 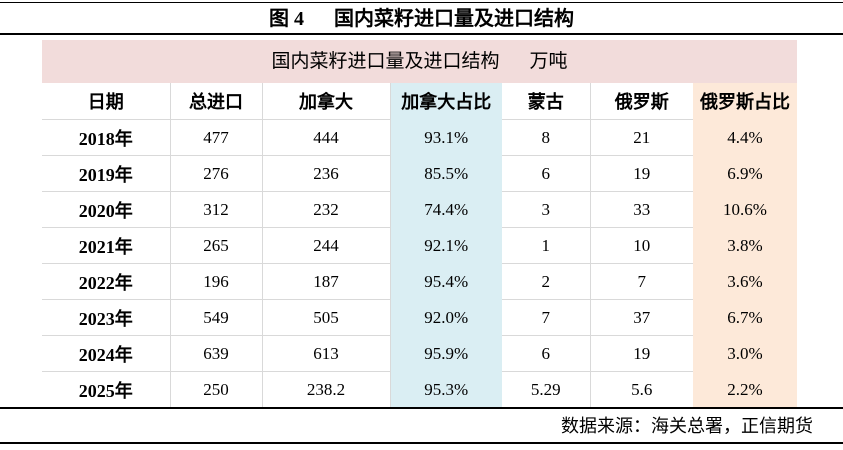 I want to click on table-cell: 95.4%, so click(x=446, y=281).